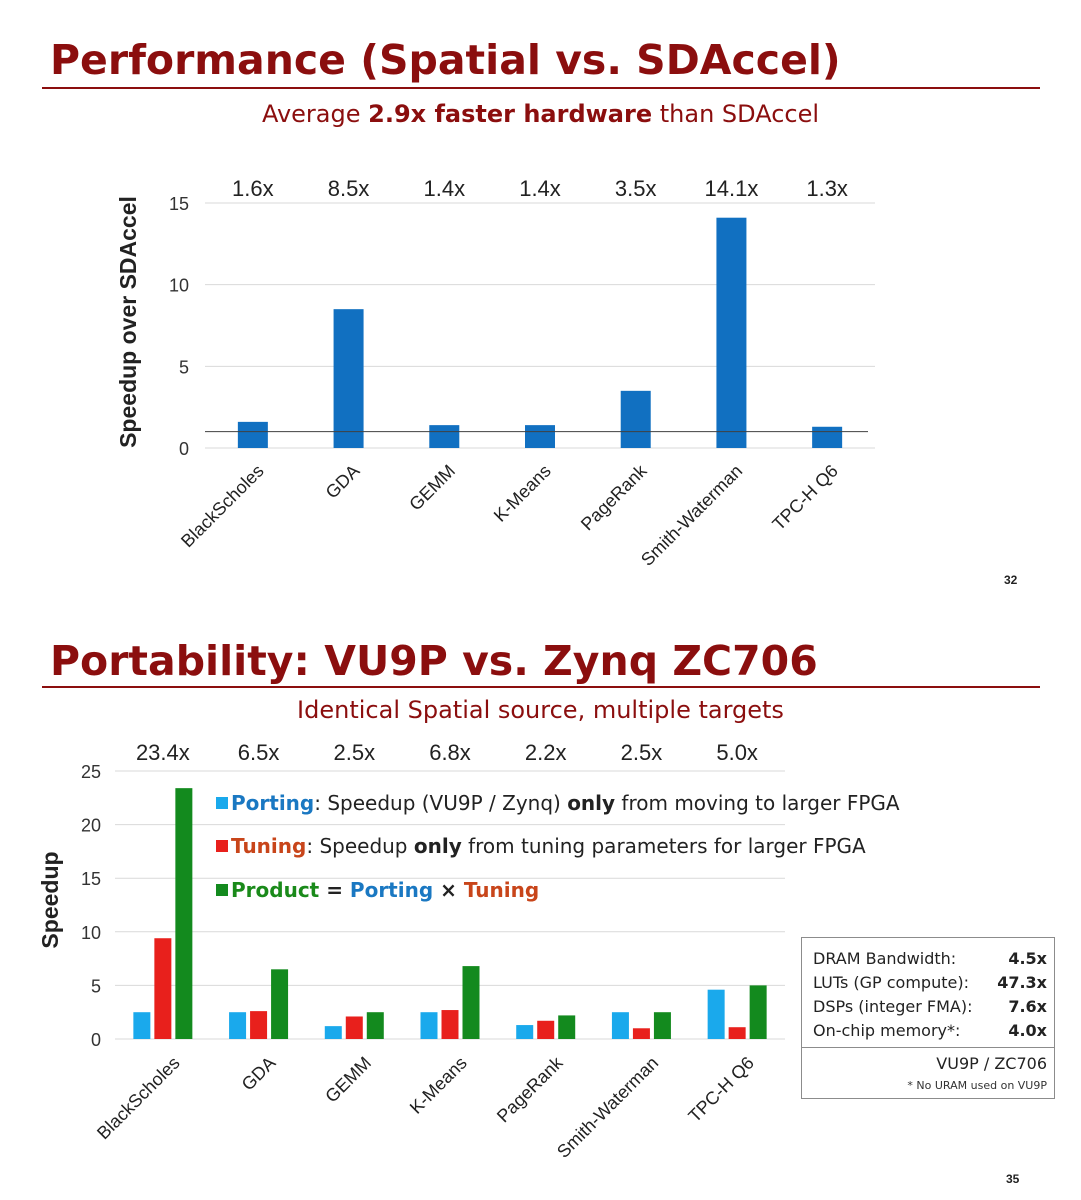  I want to click on ratio-row-dsps: DSPs (integer FMA): 7.6x, so click(930, 1006).